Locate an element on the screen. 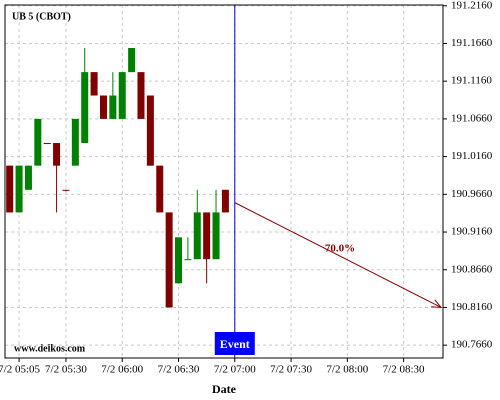 The image size is (500, 400). y-tick-label: 191.0160 is located at coordinates (472, 156).